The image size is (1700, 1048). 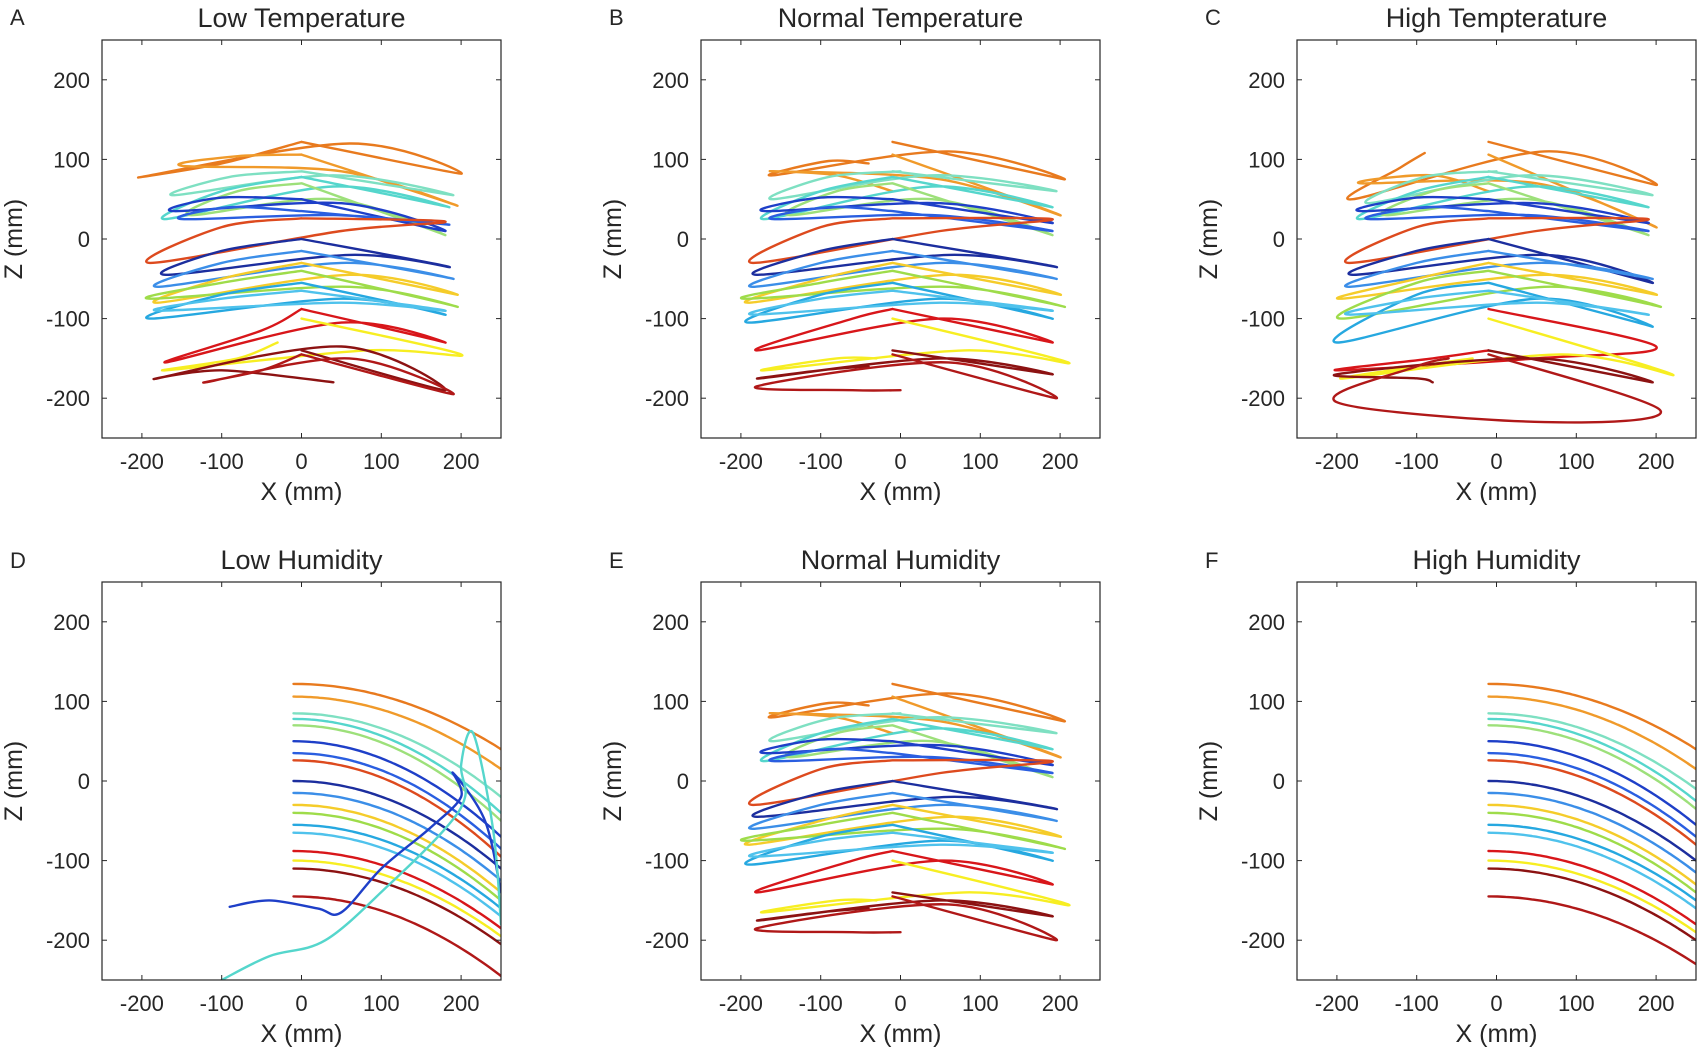 What do you see at coordinates (17, 17) in the screenshot?
I see `panel-letter: A` at bounding box center [17, 17].